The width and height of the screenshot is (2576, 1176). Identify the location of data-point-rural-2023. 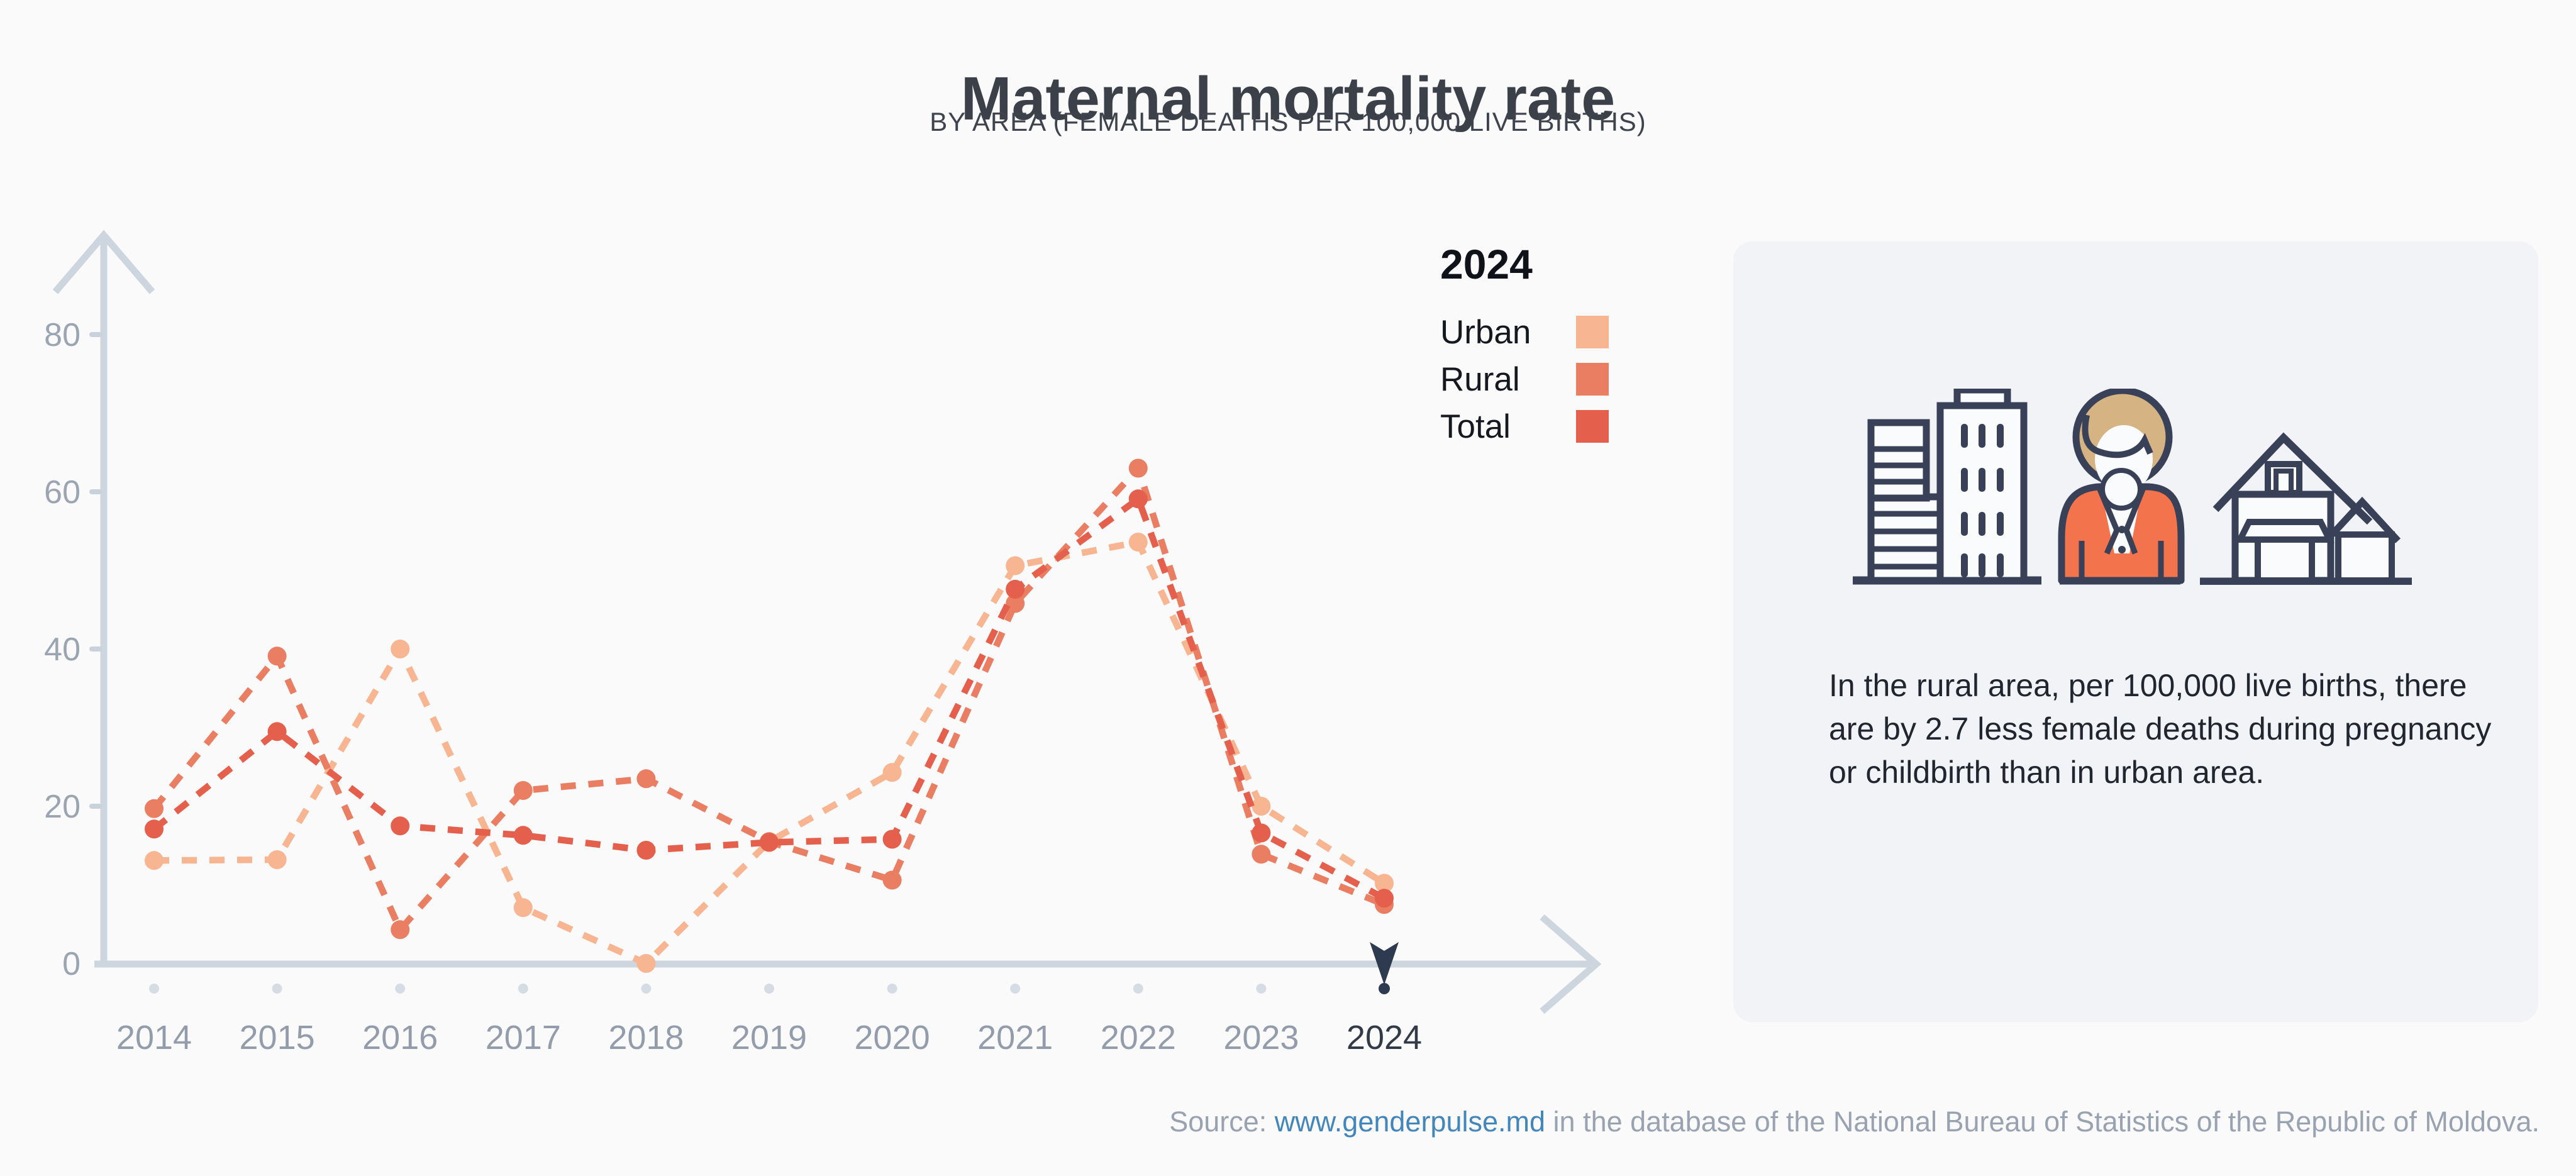
(1261, 854).